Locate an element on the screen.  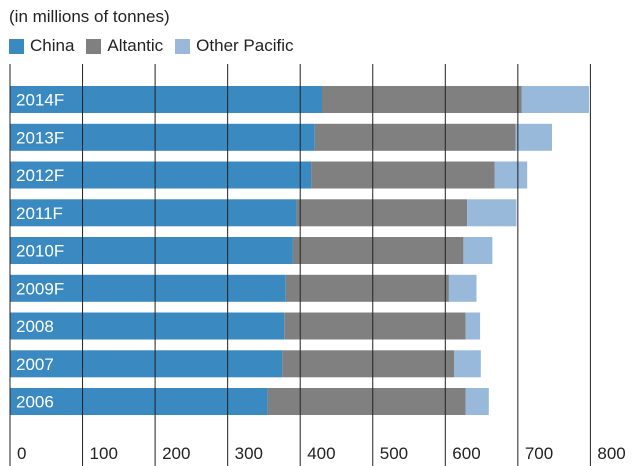
legend-label-altantic: Altantic is located at coordinates (135, 45).